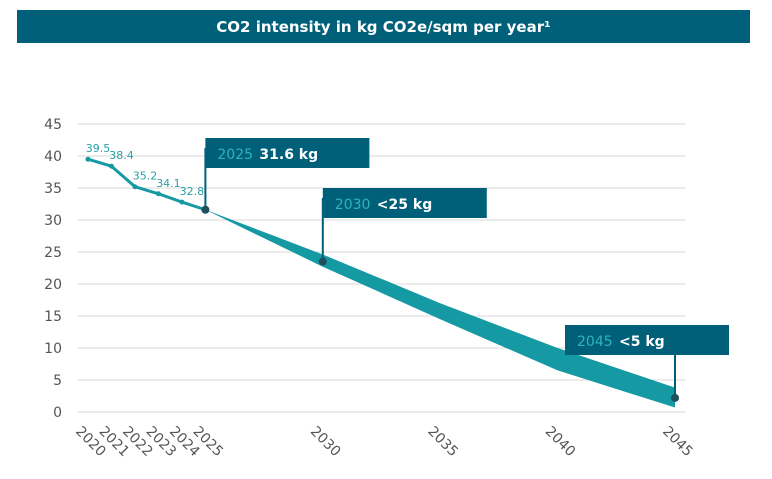  What do you see at coordinates (98, 148) in the screenshot?
I see `data-label: 39.5` at bounding box center [98, 148].